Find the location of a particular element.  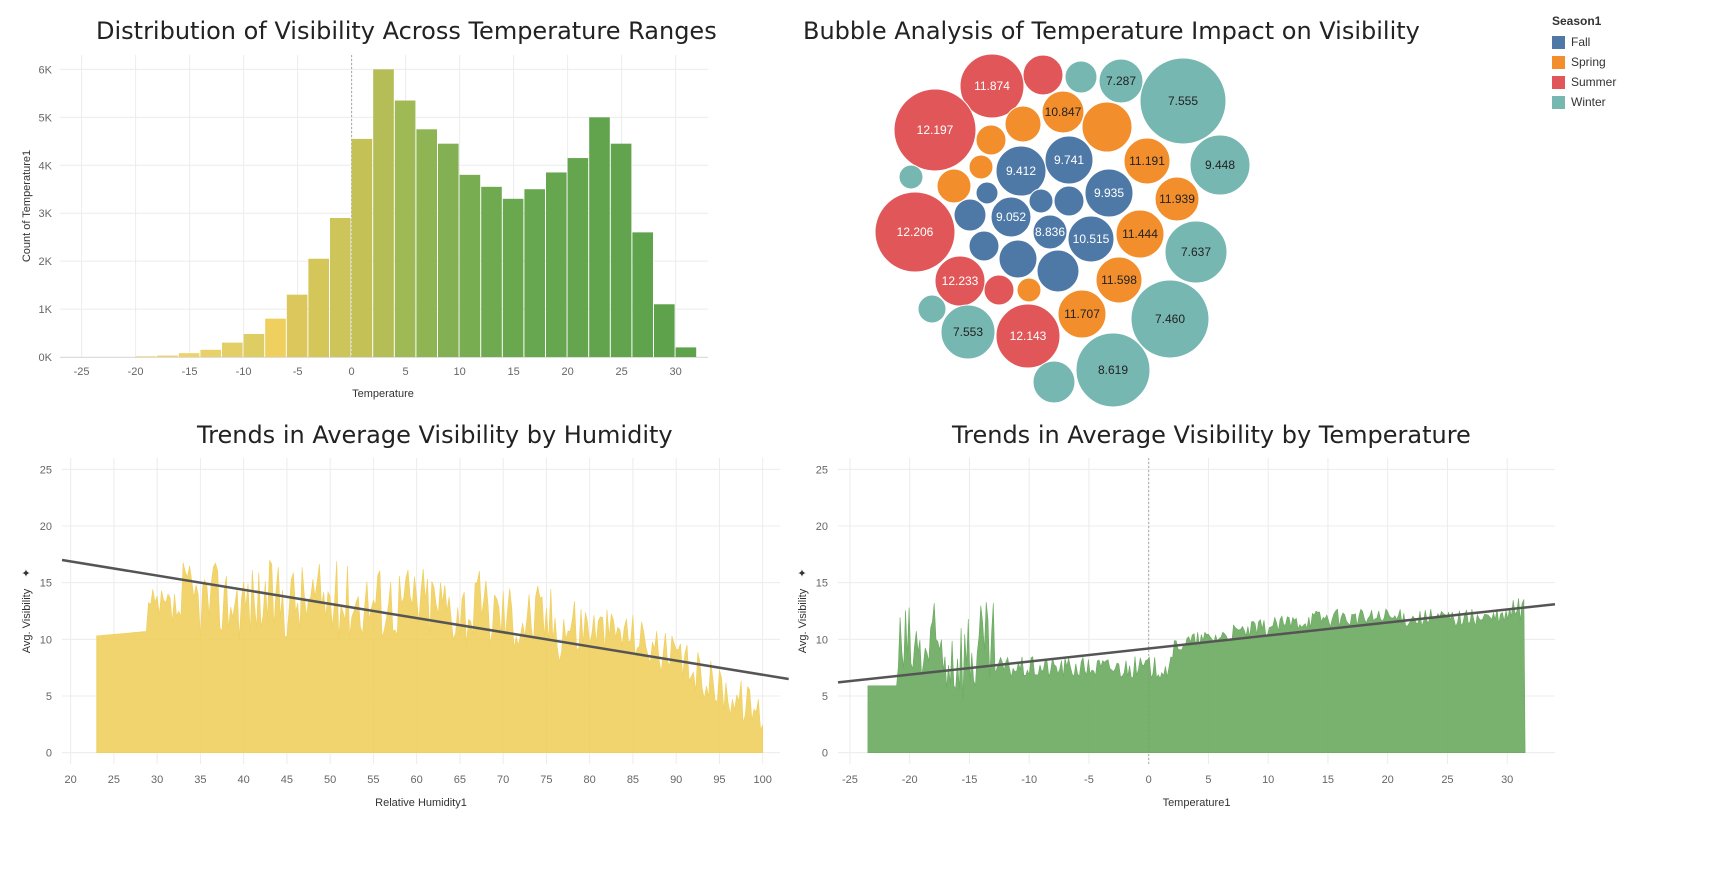

legend-item-fall: Fall is located at coordinates (1584, 42).